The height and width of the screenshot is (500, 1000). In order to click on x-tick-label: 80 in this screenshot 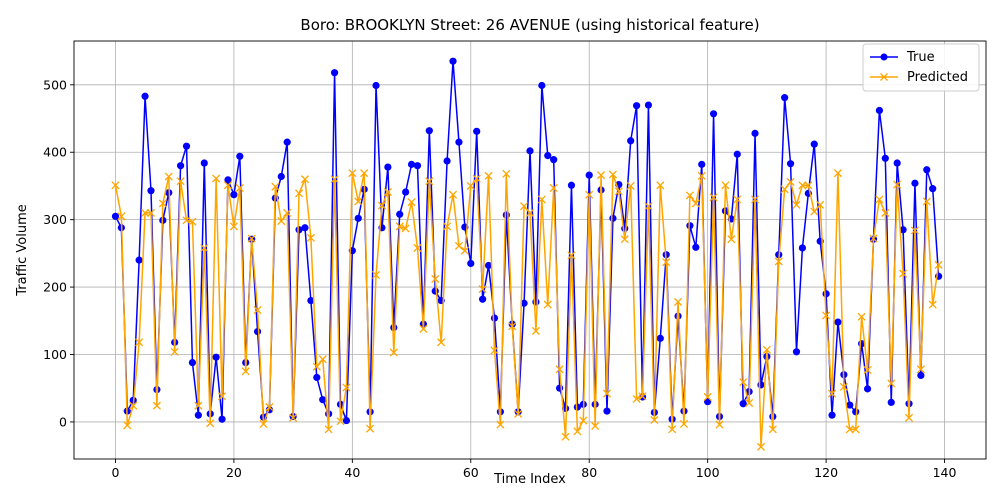, I will do `click(589, 472)`.